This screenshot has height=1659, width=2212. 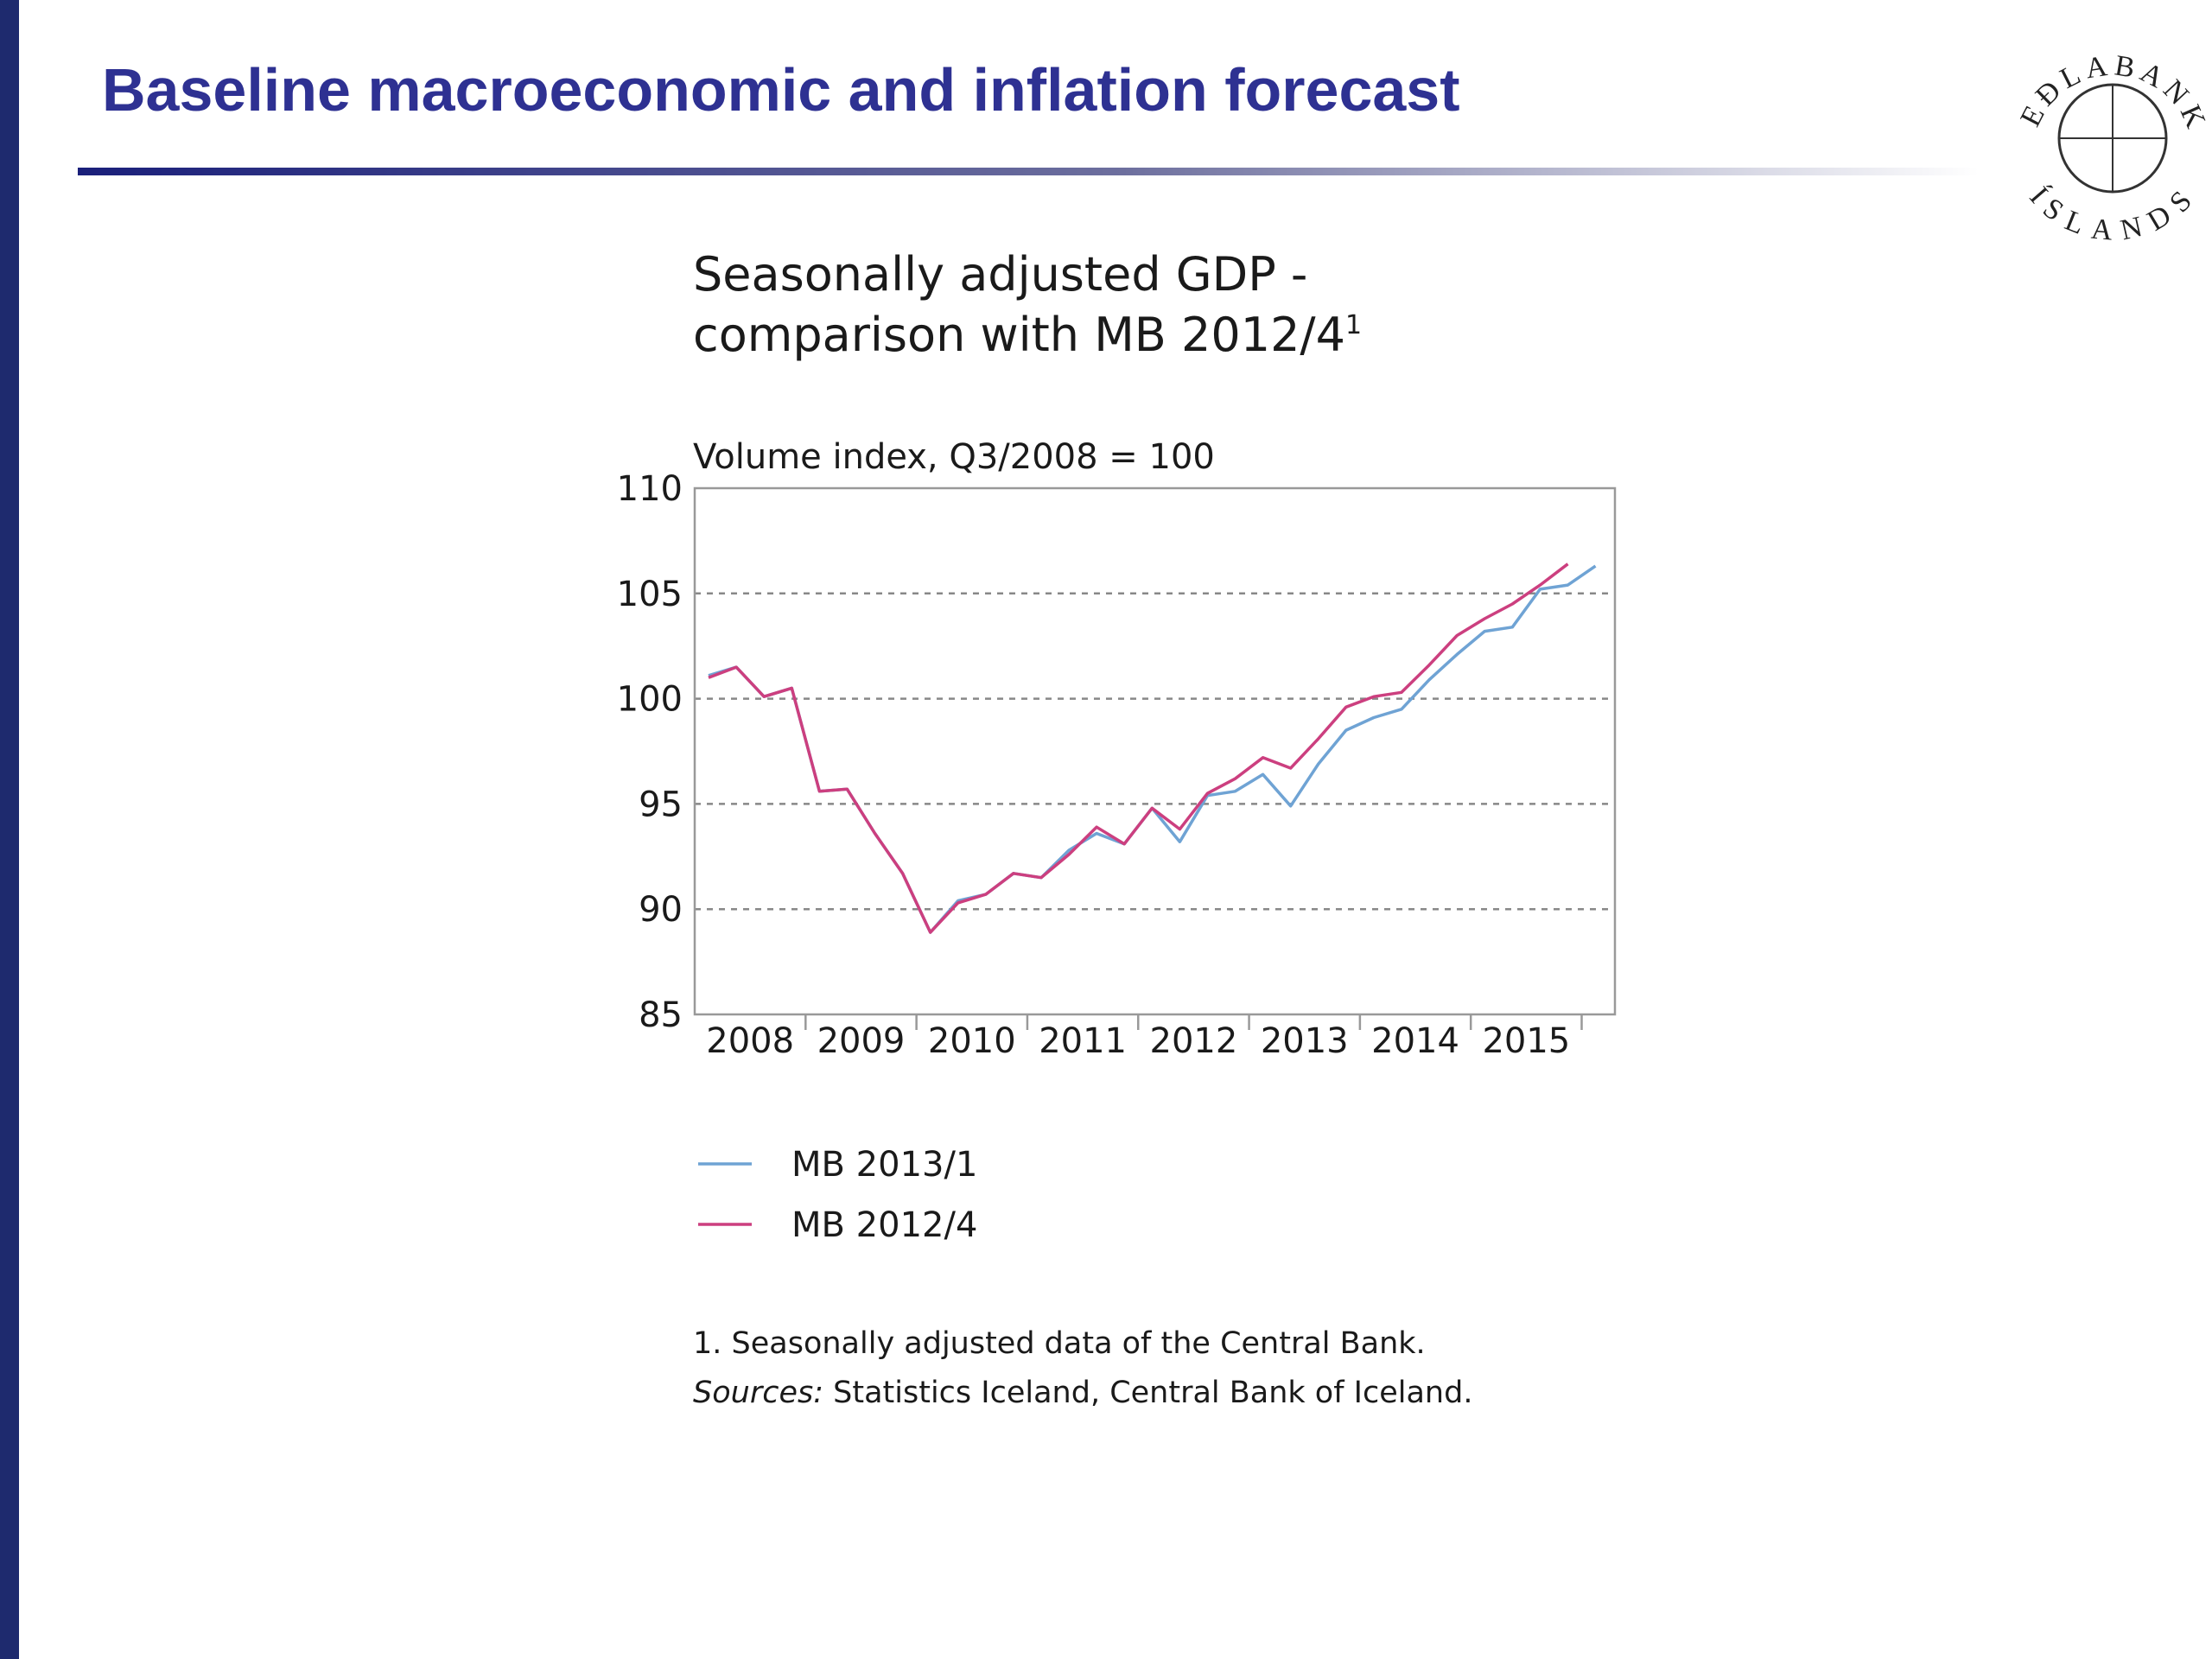 What do you see at coordinates (1415, 1041) in the screenshot?
I see `x-tick-label: 2014` at bounding box center [1415, 1041].